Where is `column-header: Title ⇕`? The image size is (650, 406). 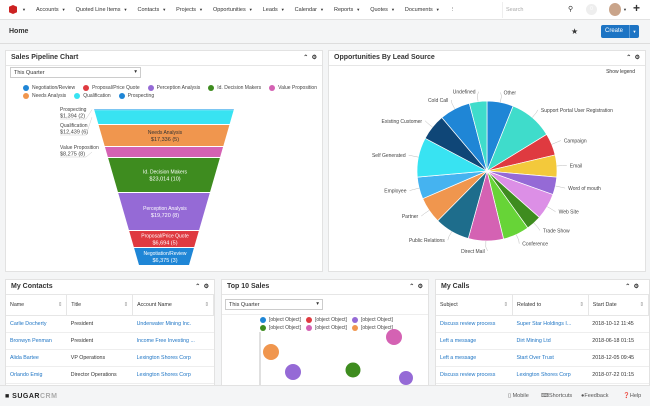
column-header: Title ⇕ is located at coordinates (100, 305).